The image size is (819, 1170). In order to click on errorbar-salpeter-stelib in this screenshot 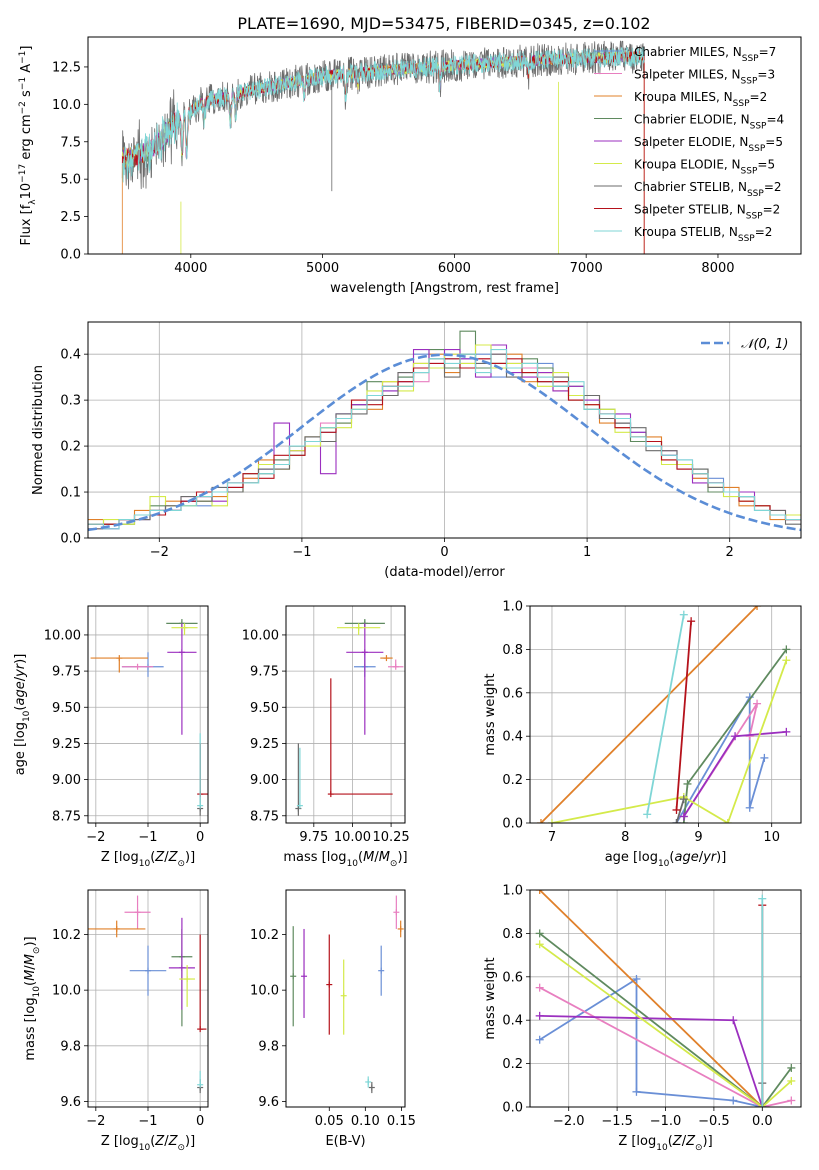, I will do `click(202, 770)`.